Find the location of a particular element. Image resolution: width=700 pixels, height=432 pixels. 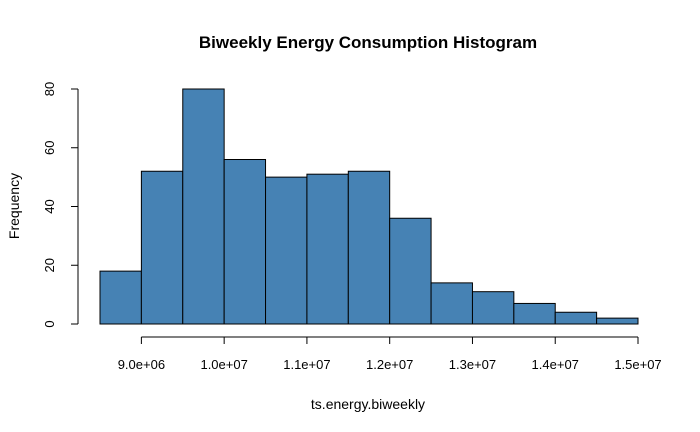

x-tick-label-2: 1.0e+07 is located at coordinates (223, 364).